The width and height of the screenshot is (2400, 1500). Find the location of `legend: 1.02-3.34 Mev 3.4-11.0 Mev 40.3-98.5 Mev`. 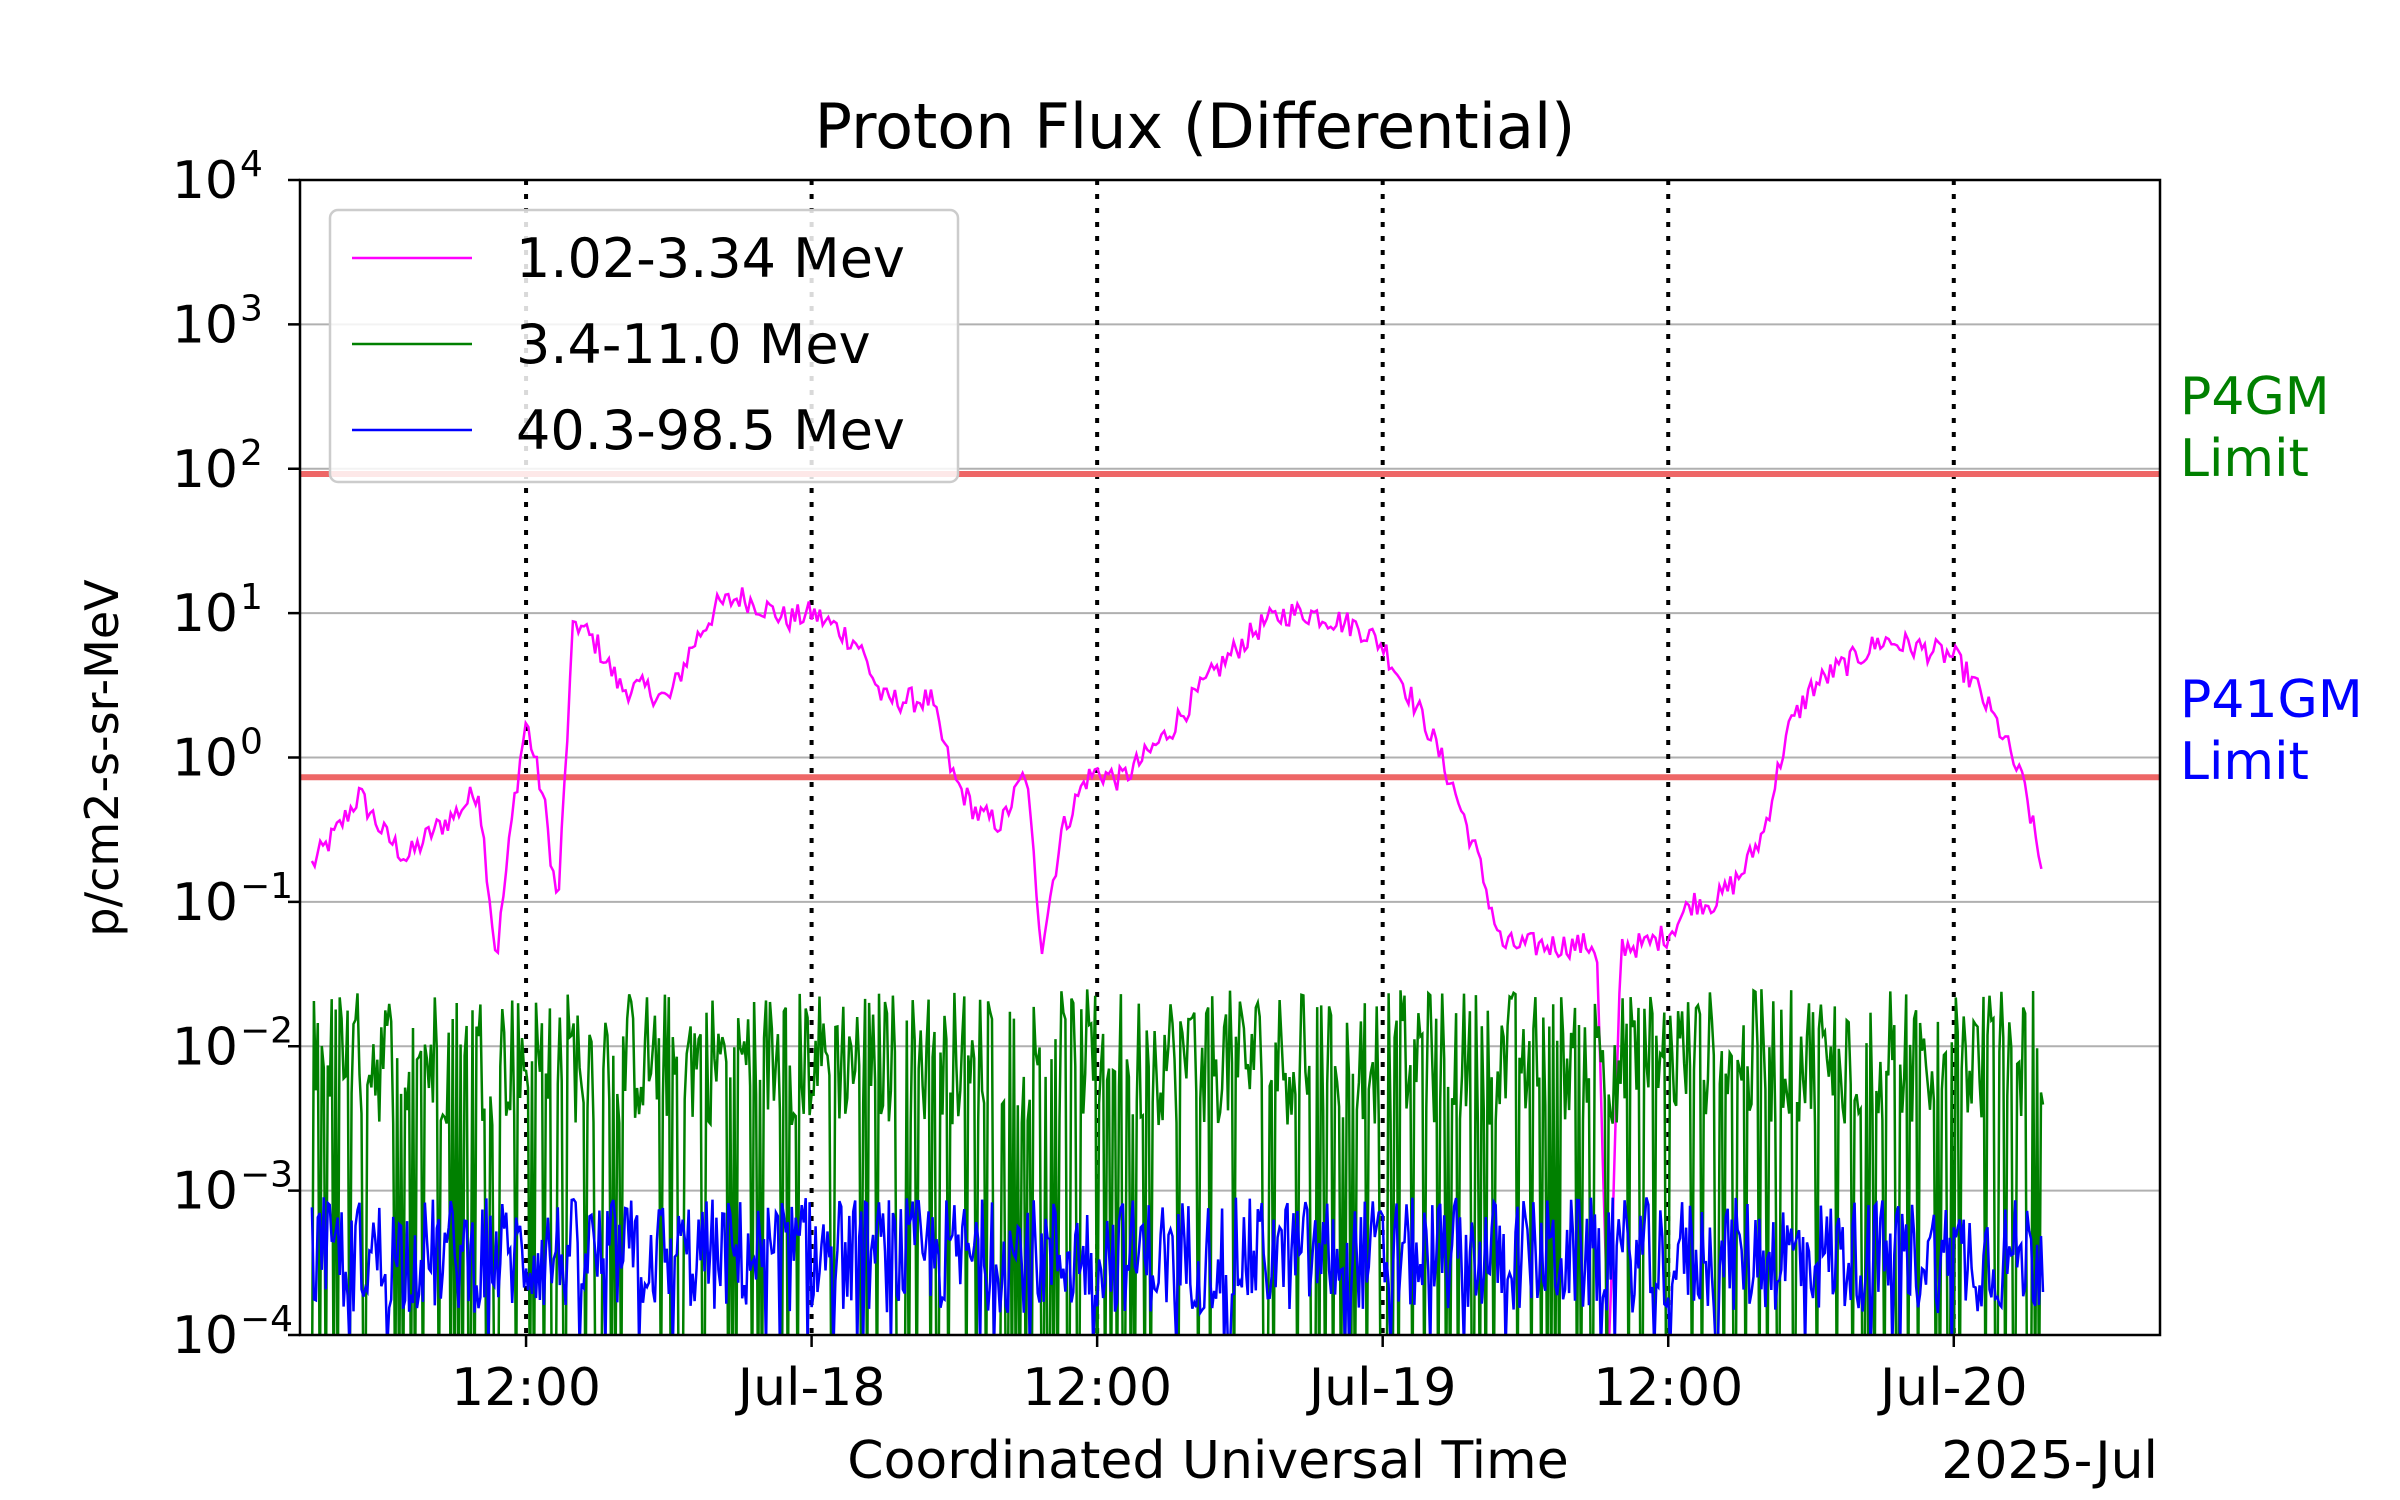

legend: 1.02-3.34 Mev 3.4-11.0 Mev 40.3-98.5 Mev is located at coordinates (644, 346).